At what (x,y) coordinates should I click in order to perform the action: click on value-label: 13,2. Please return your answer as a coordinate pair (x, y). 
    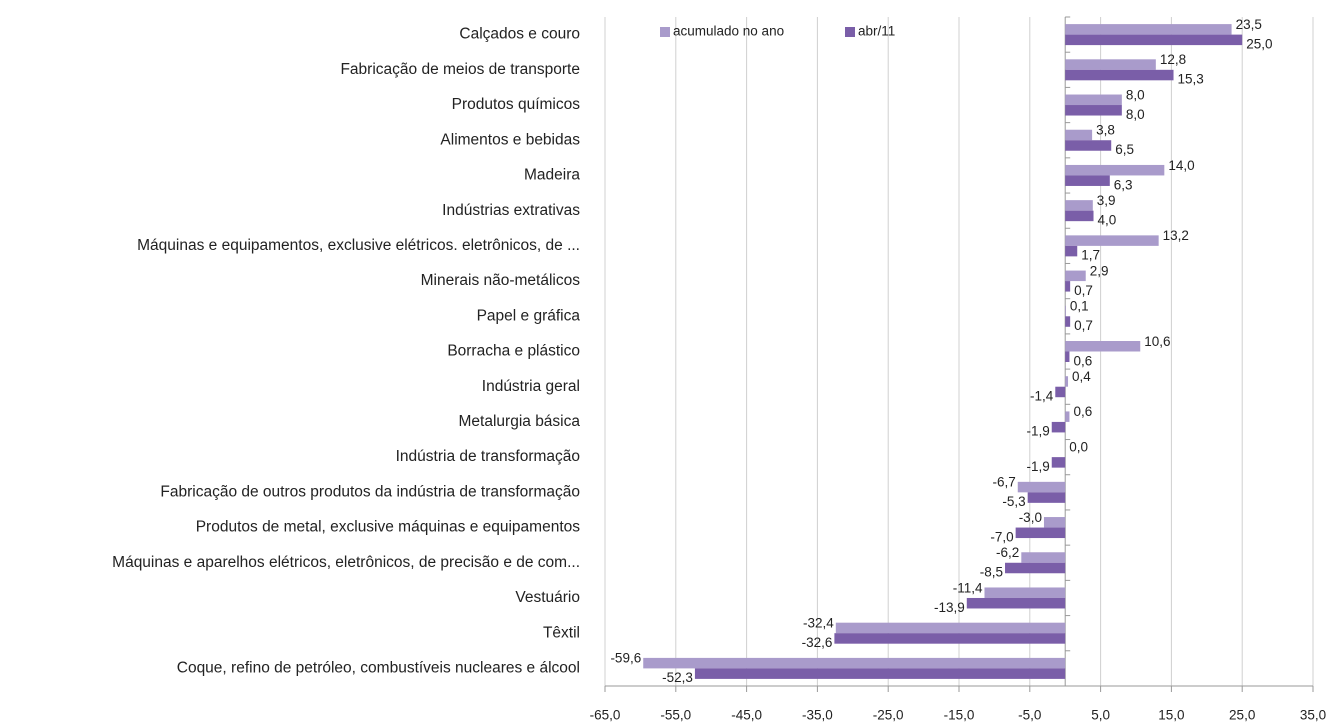
    Looking at the image, I should click on (1176, 235).